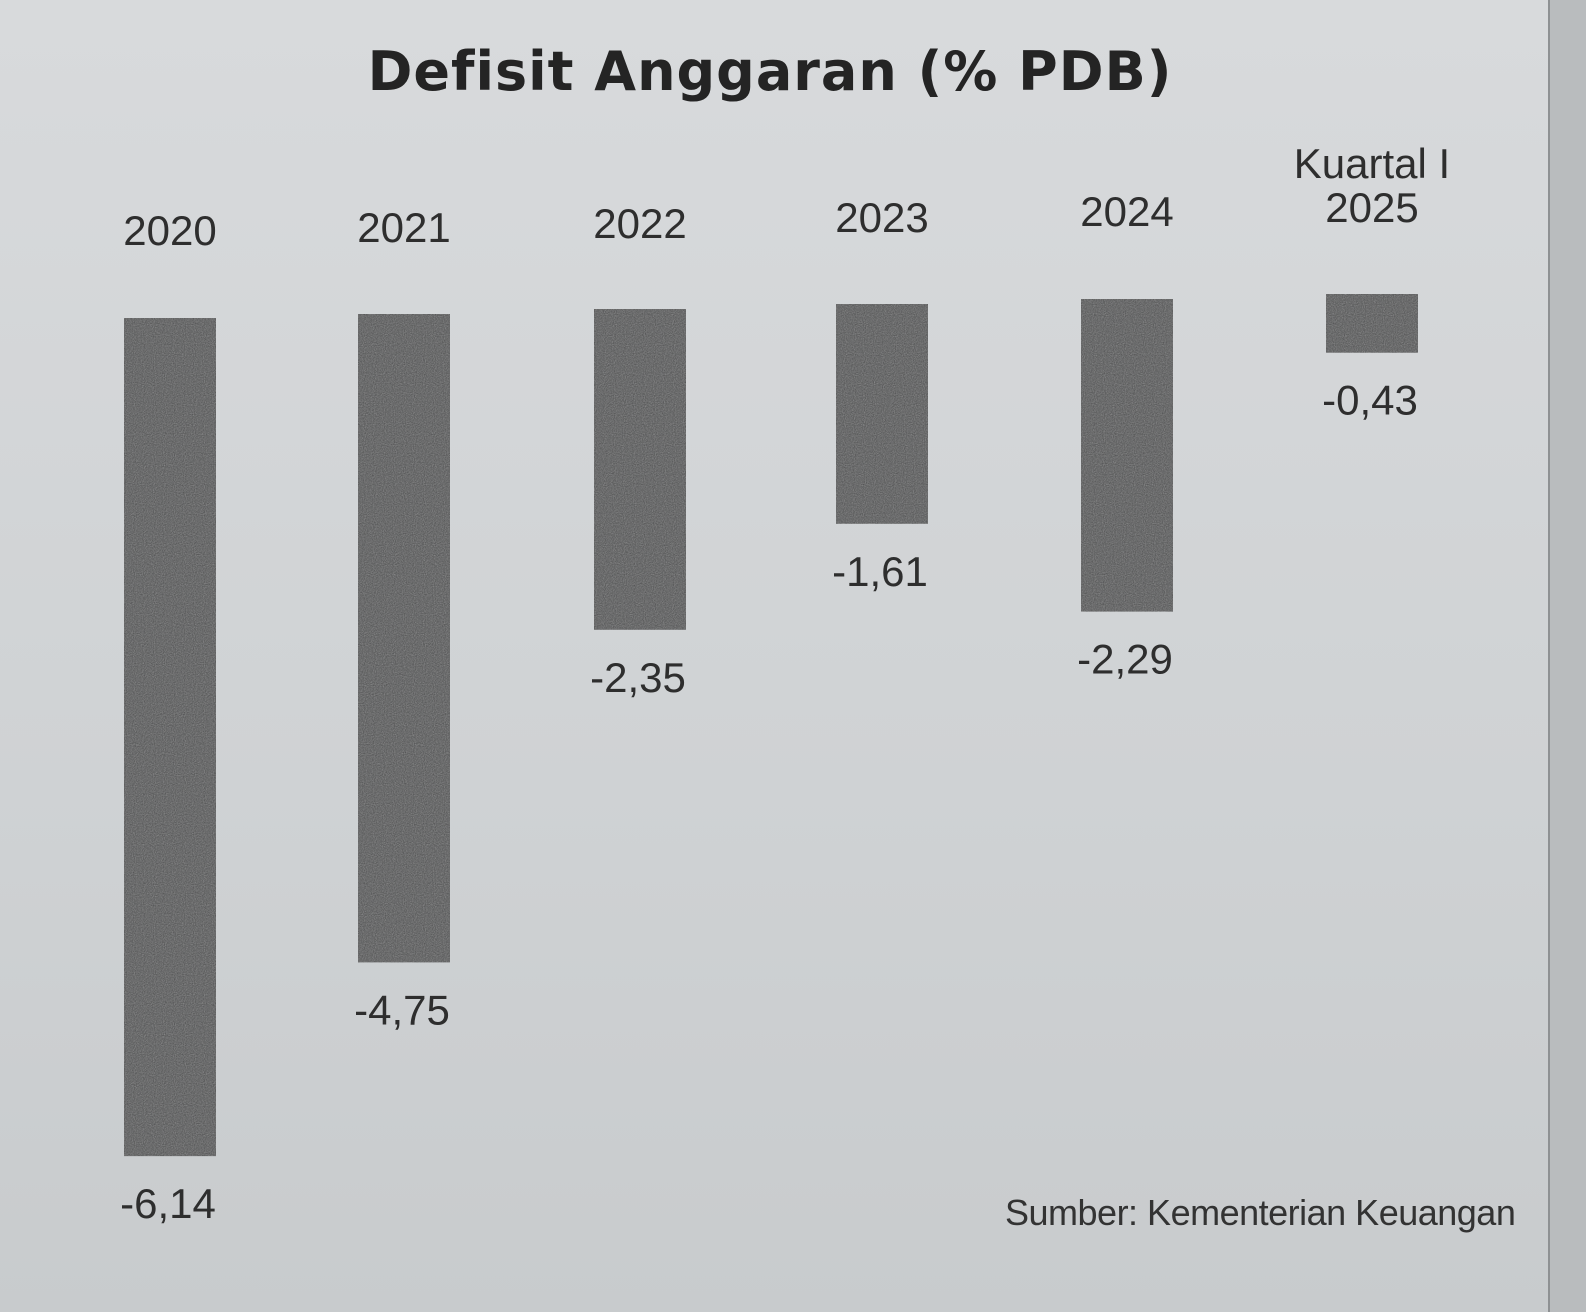 The image size is (1586, 1312). I want to click on category-label-5: 2024, so click(1126, 211).